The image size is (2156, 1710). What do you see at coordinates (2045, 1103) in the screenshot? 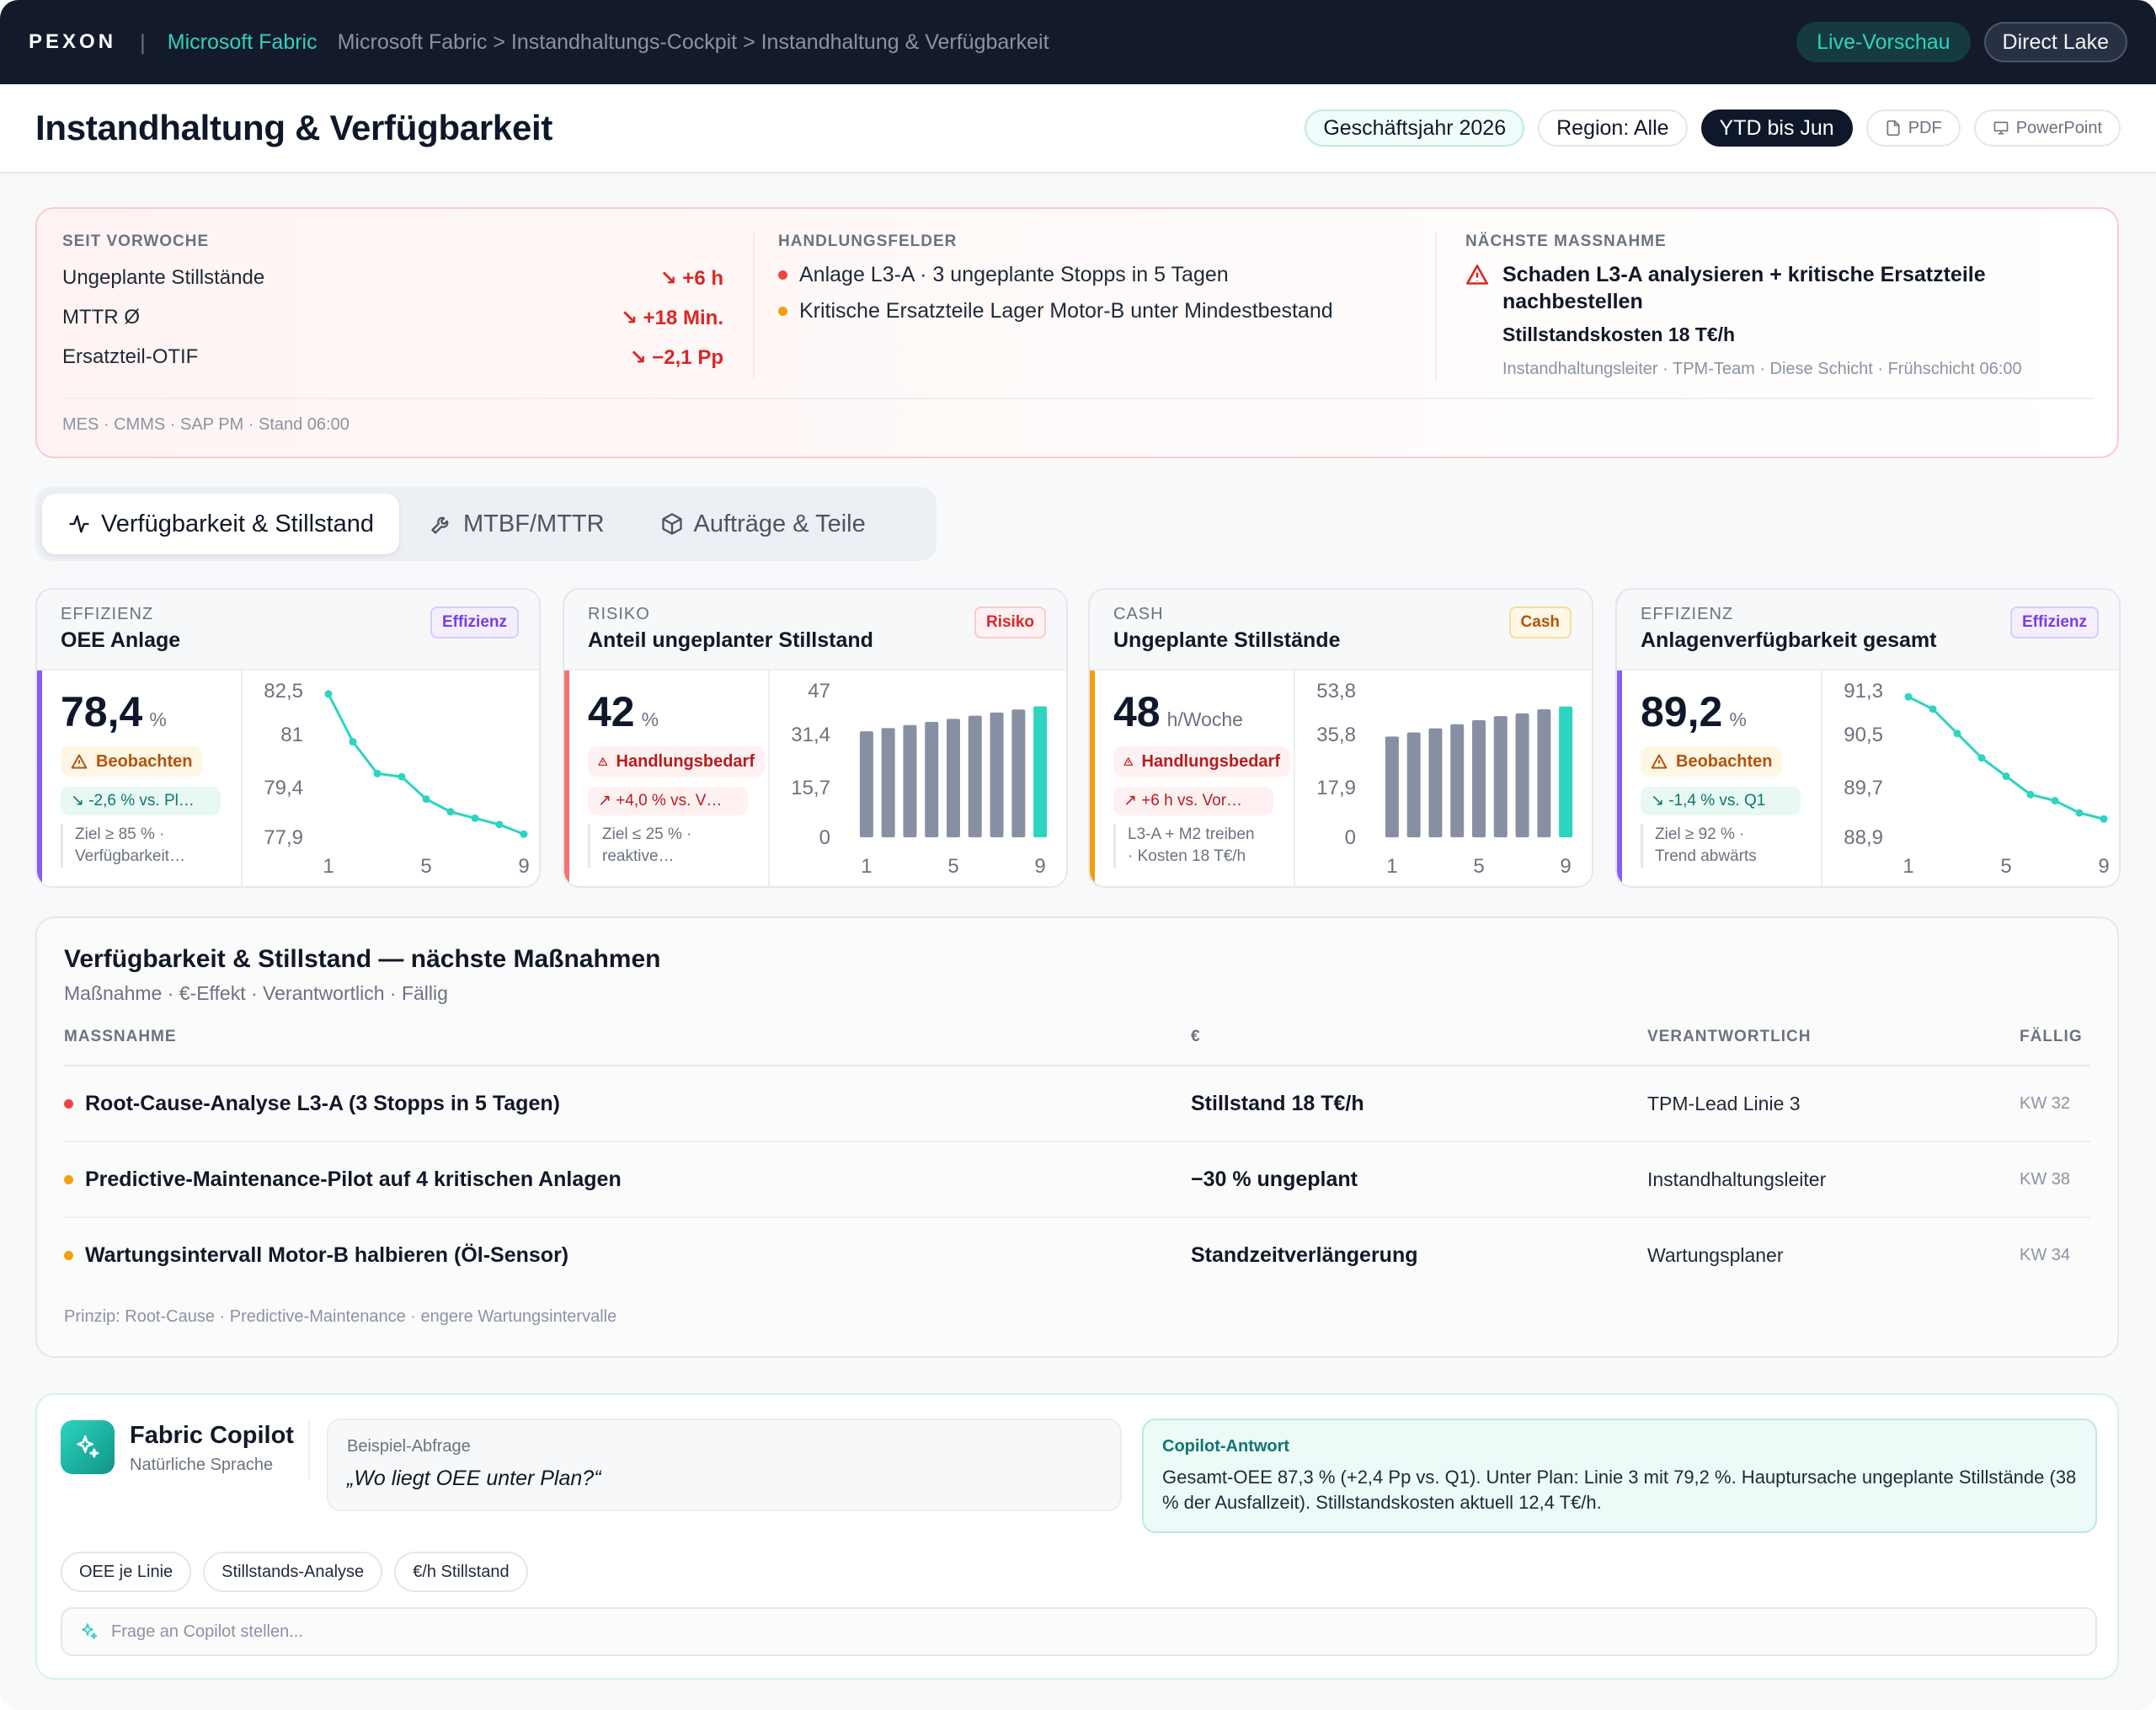
I see `due-cell: KW 32` at bounding box center [2045, 1103].